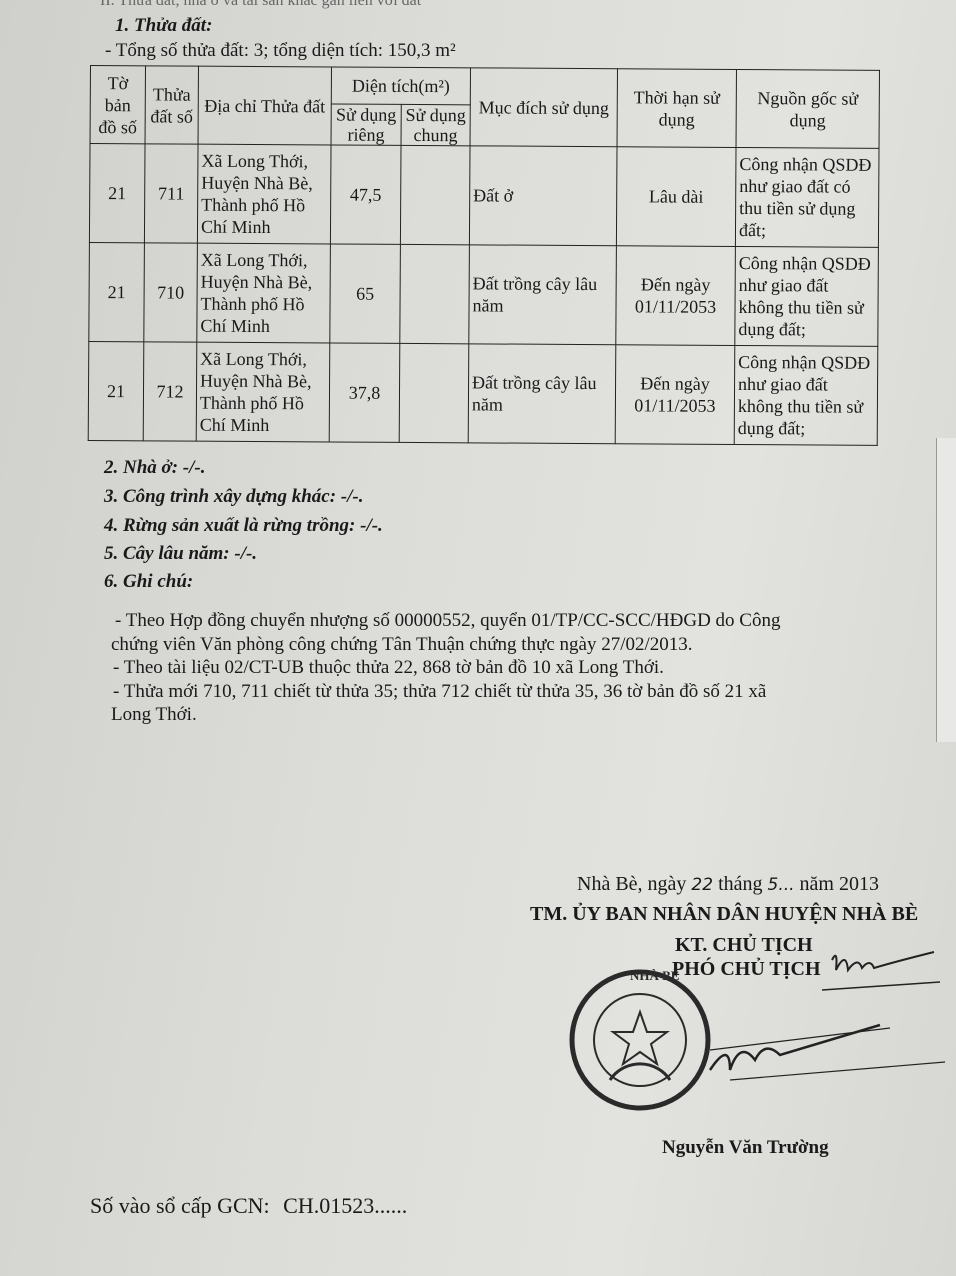 The width and height of the screenshot is (956, 1276). I want to click on signer-title-2: PHÓ CHỦ TỊCH, so click(746, 969).